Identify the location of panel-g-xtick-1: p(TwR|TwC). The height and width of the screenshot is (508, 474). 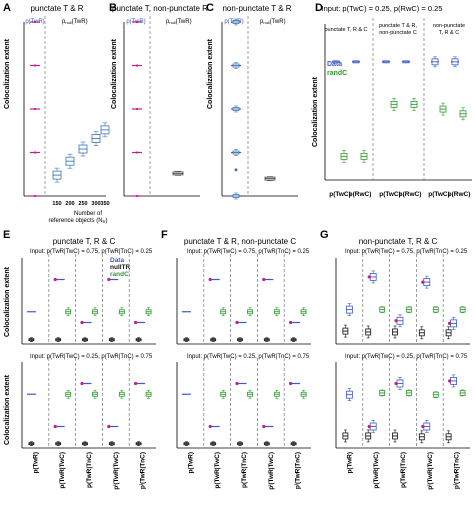
(376, 470).